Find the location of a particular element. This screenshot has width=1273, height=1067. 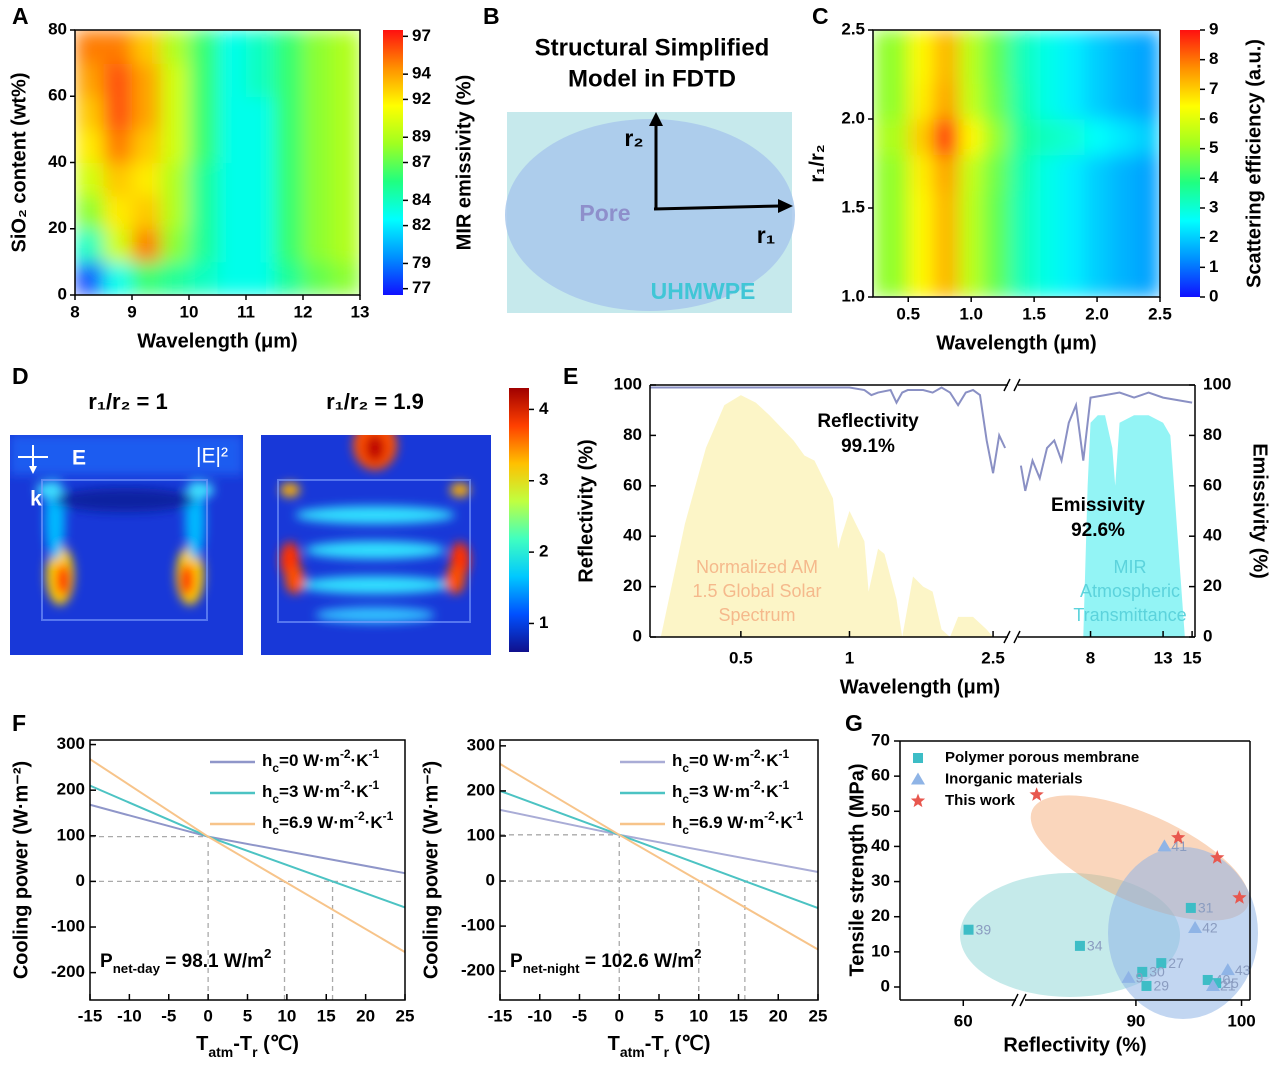

legend-label-part: ·K is located at coordinates (360, 760).